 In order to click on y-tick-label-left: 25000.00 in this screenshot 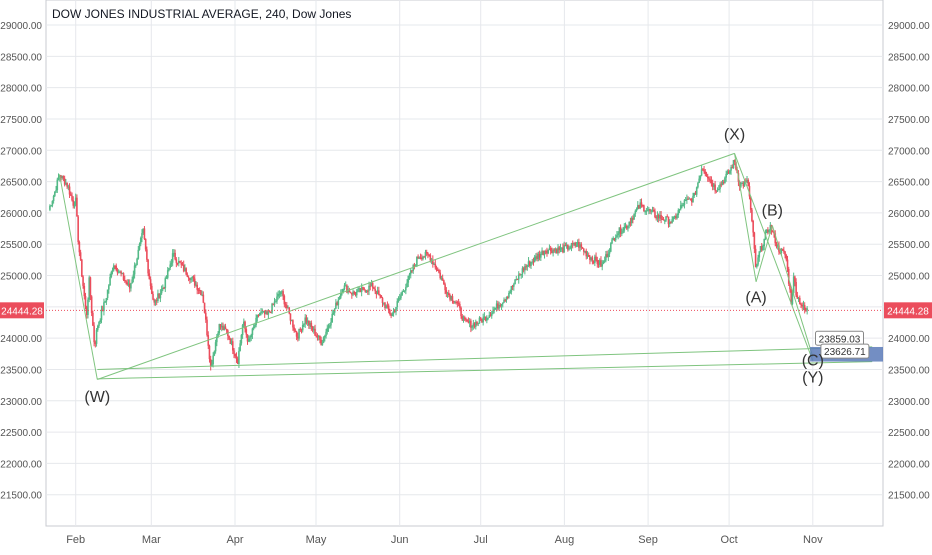, I will do `click(21, 277)`.